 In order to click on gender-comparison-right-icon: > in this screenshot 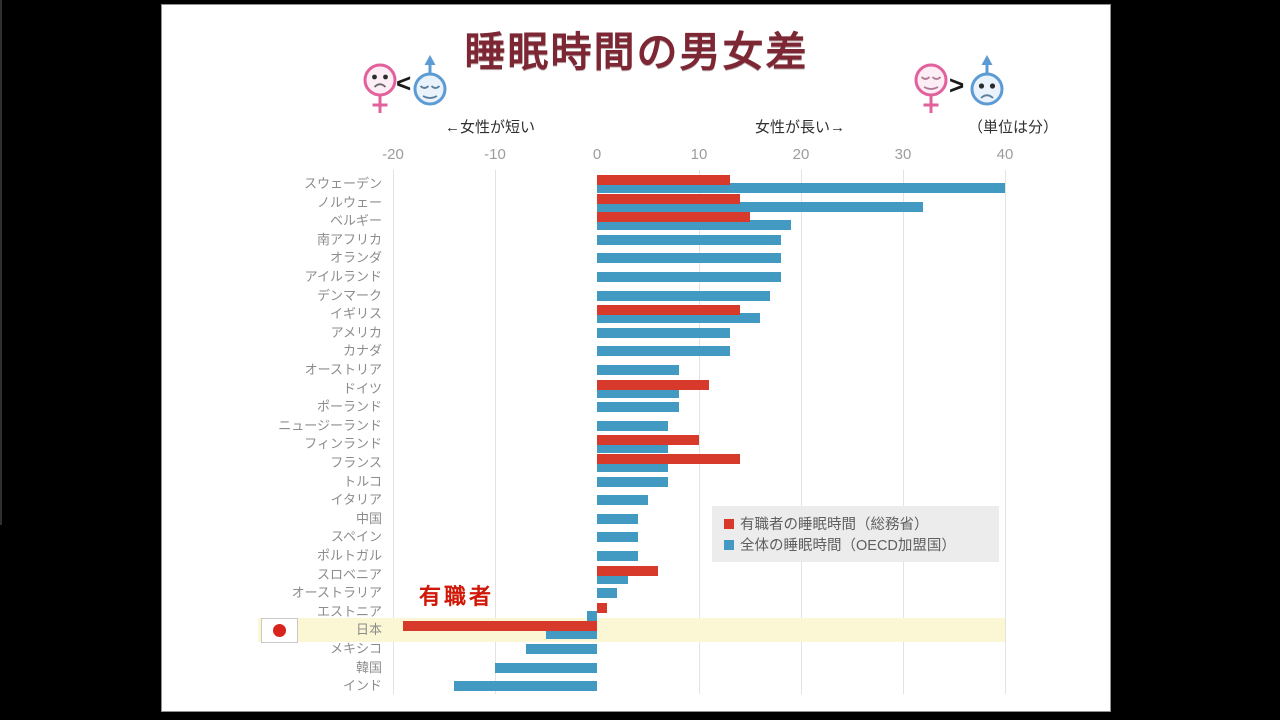, I will do `click(959, 84)`.